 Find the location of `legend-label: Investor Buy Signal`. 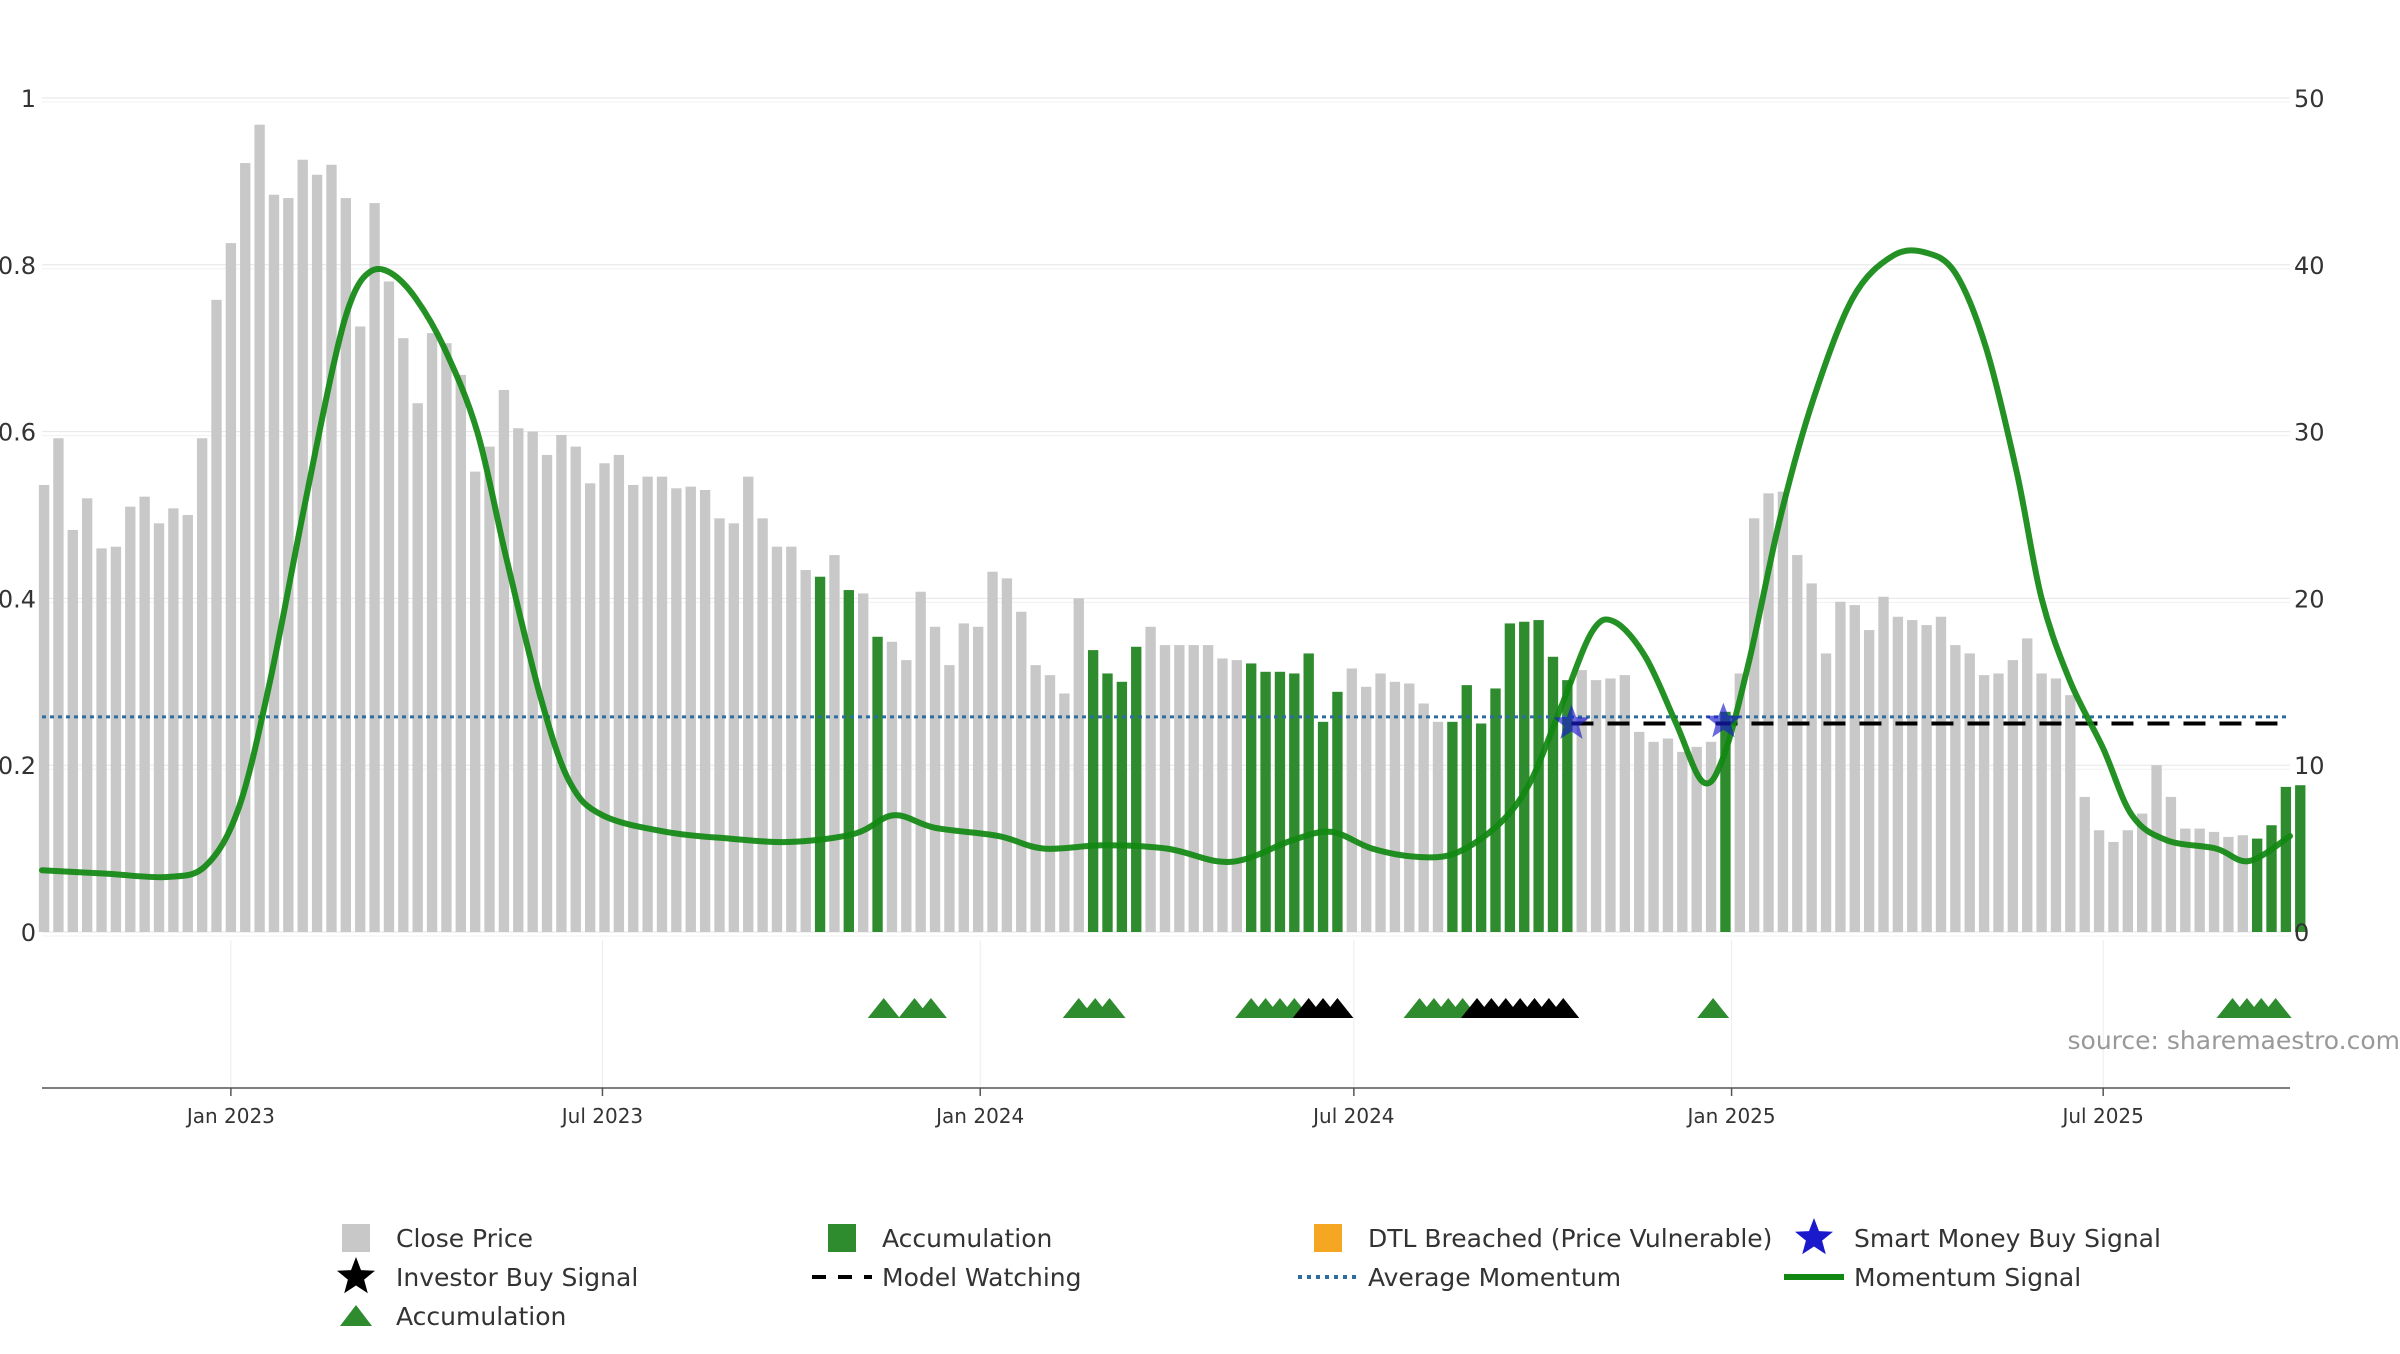

legend-label: Investor Buy Signal is located at coordinates (517, 1277).